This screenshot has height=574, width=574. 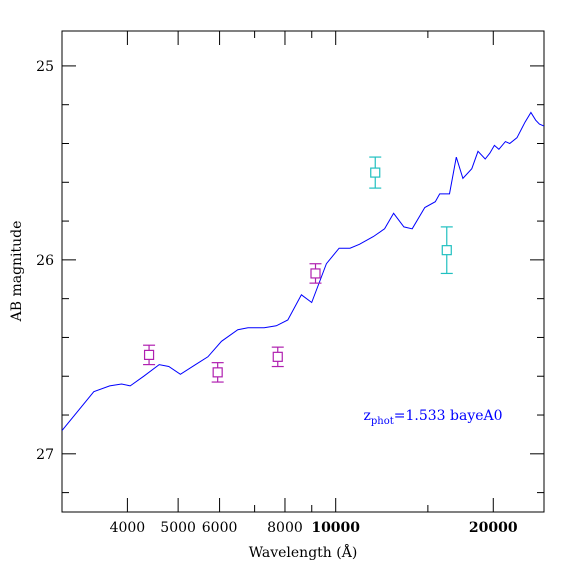 What do you see at coordinates (335, 528) in the screenshot?
I see `x-tick-label: 10000` at bounding box center [335, 528].